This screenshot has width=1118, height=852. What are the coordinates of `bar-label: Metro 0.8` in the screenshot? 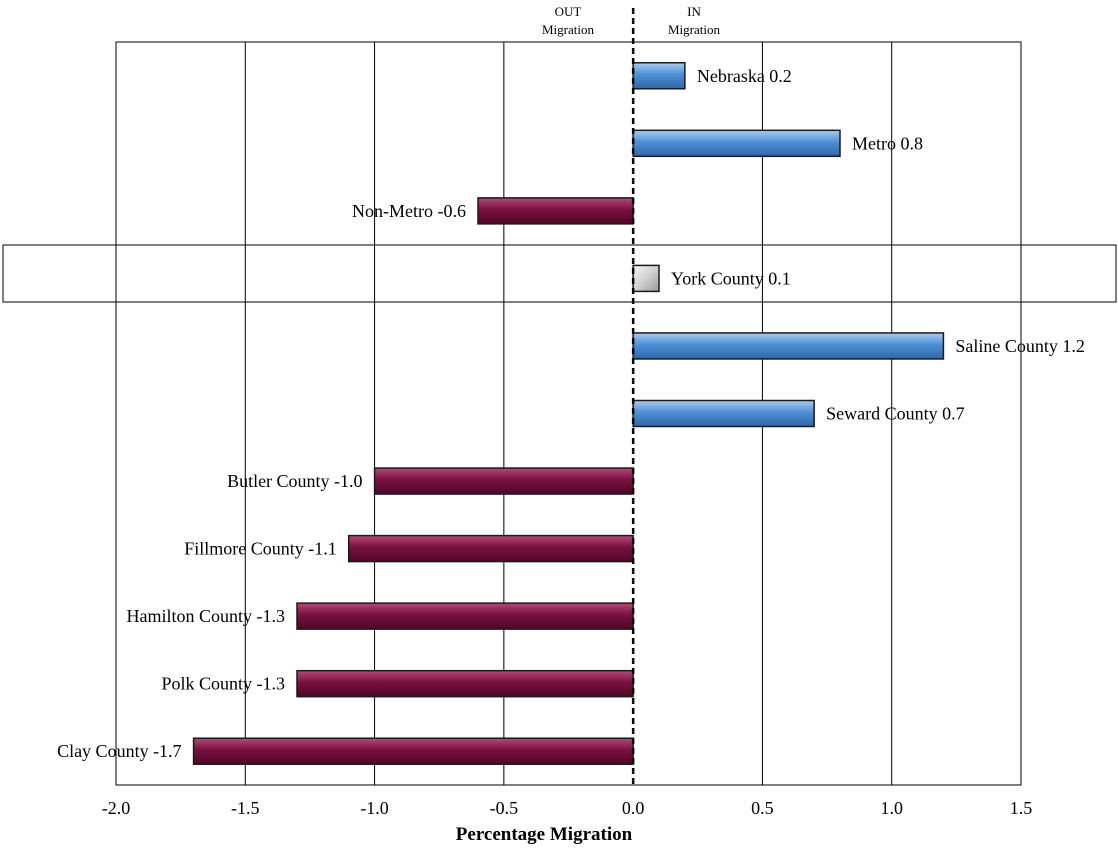 It's located at (887, 143).